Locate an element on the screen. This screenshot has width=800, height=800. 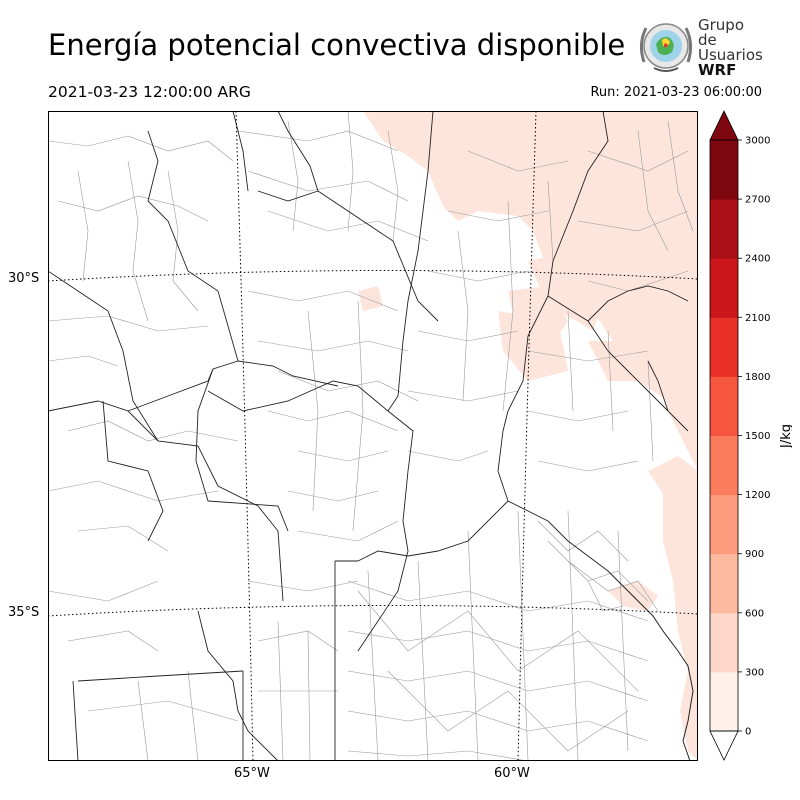
colorbar-extend-min is located at coordinates (724, 745).